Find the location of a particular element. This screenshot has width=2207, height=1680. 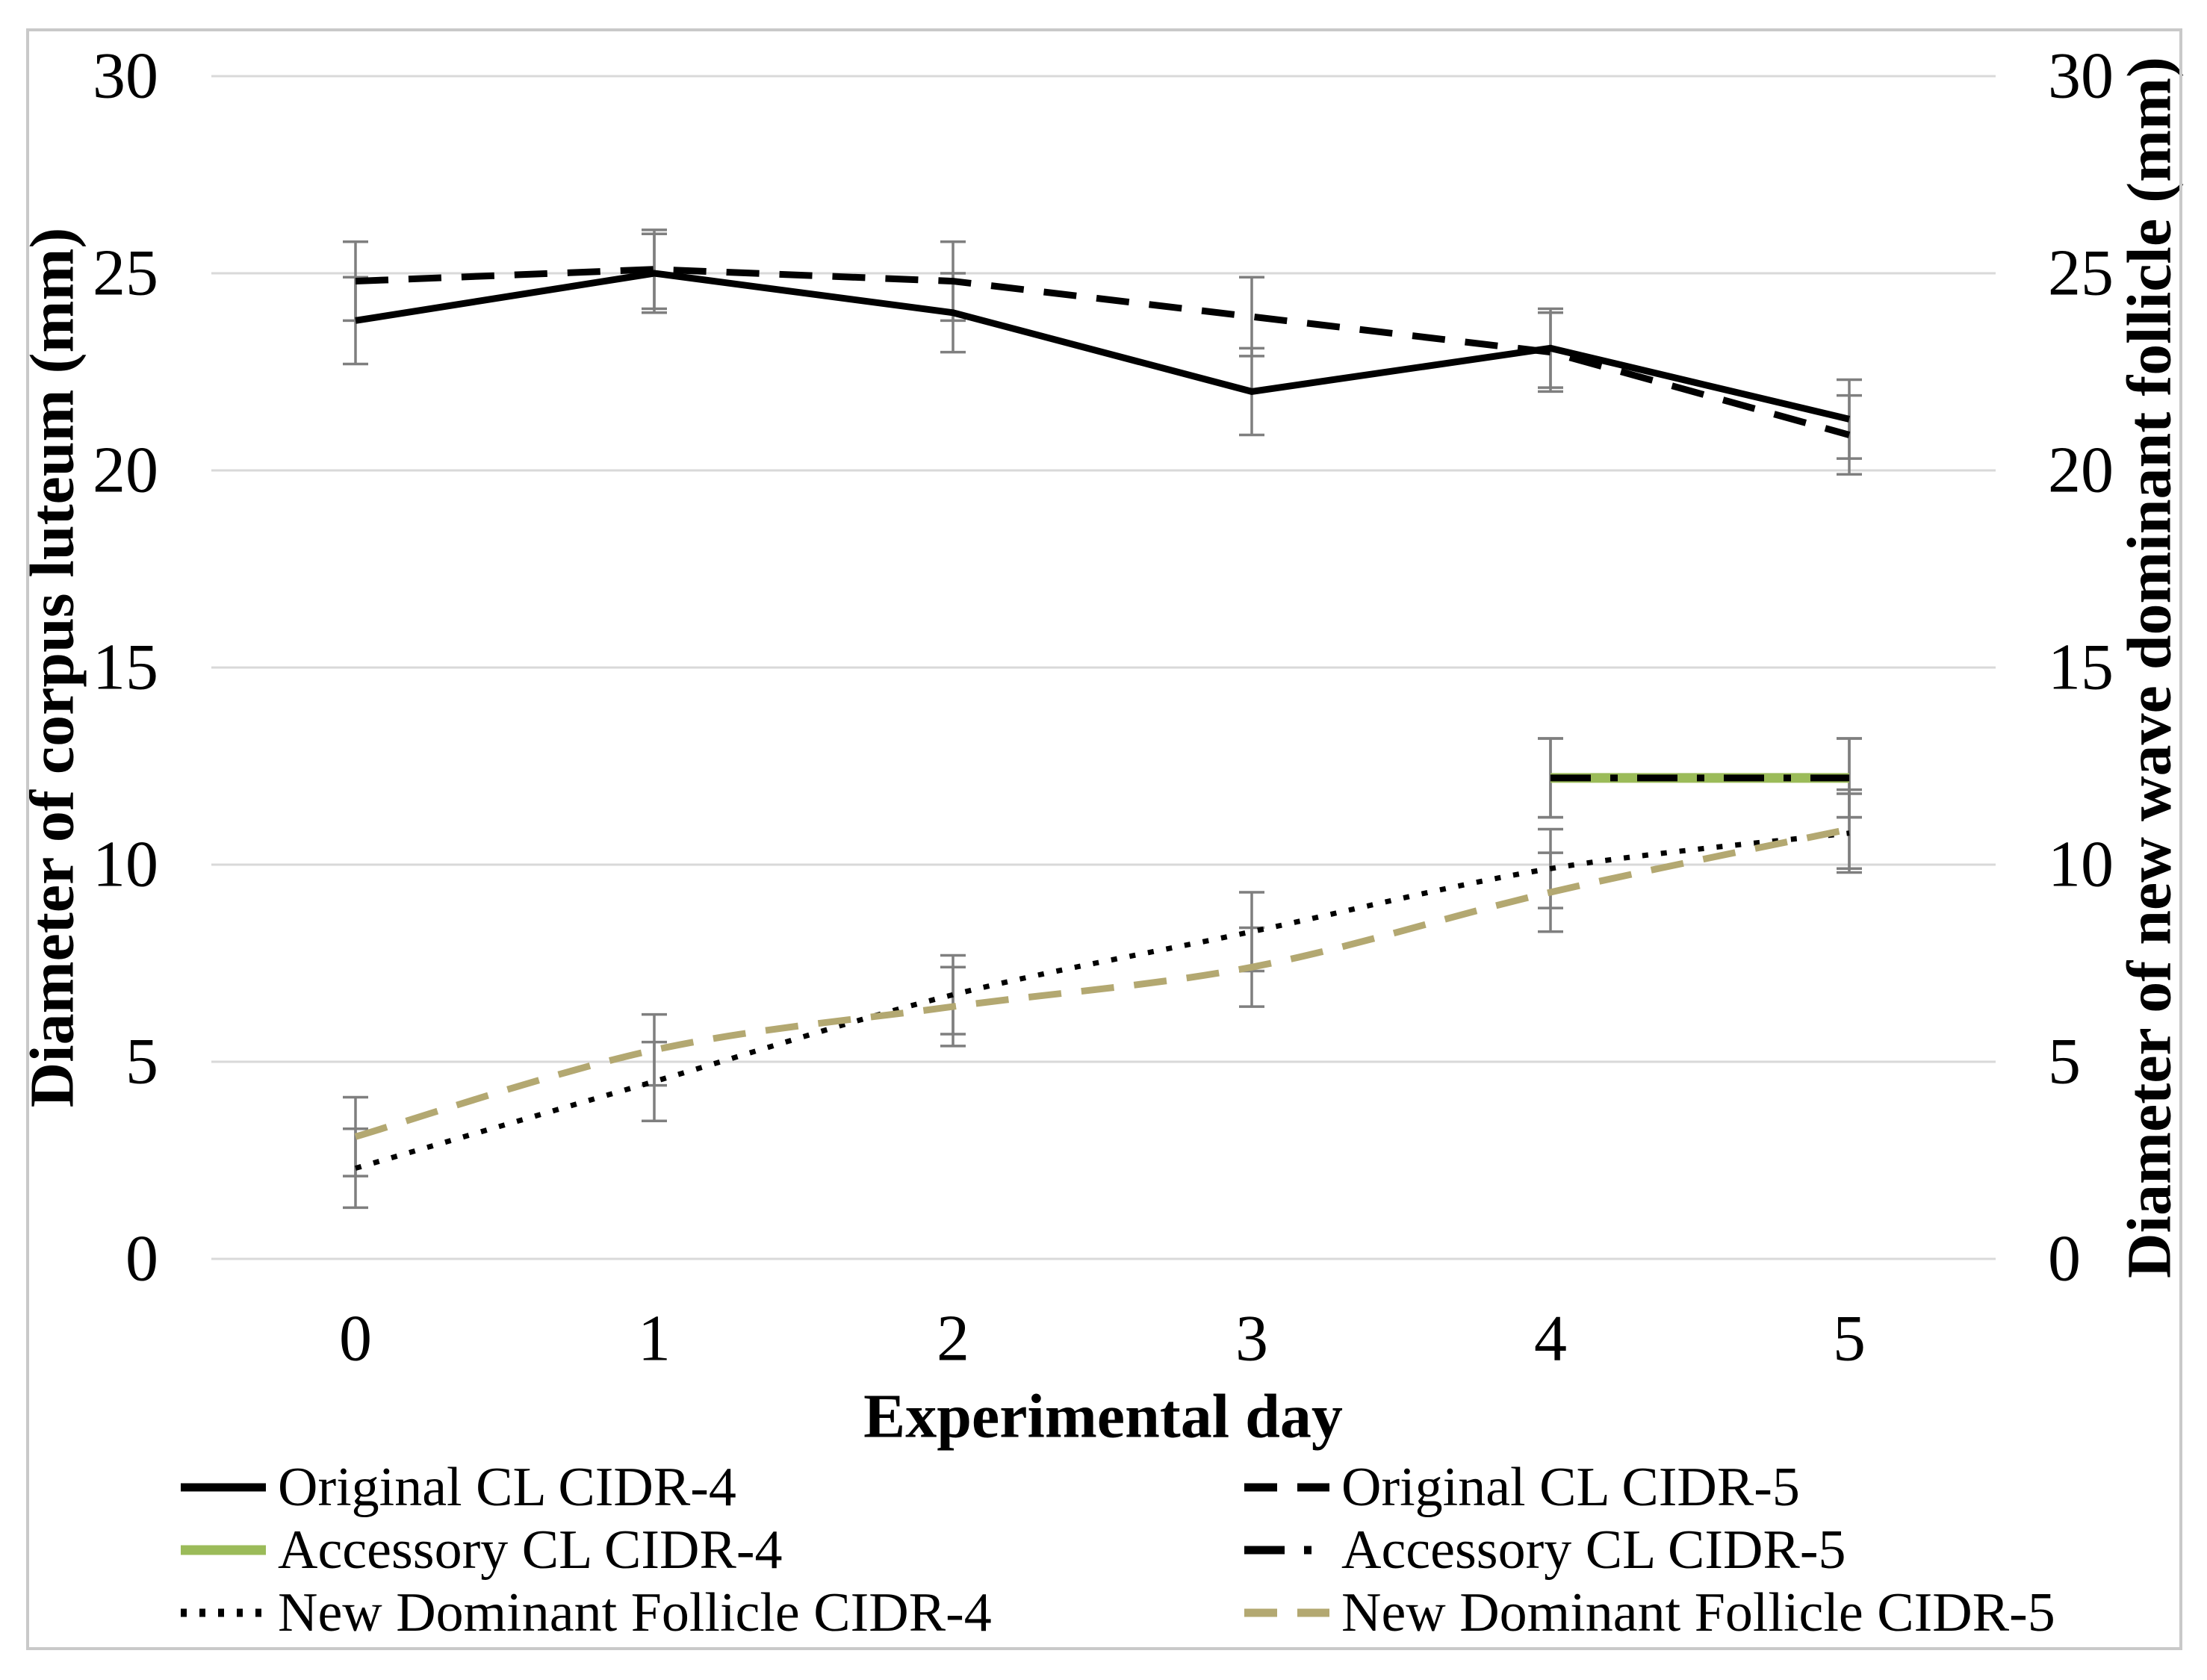

legend-label-orig4: Original CL CIDR-4 is located at coordinates (507, 1487).